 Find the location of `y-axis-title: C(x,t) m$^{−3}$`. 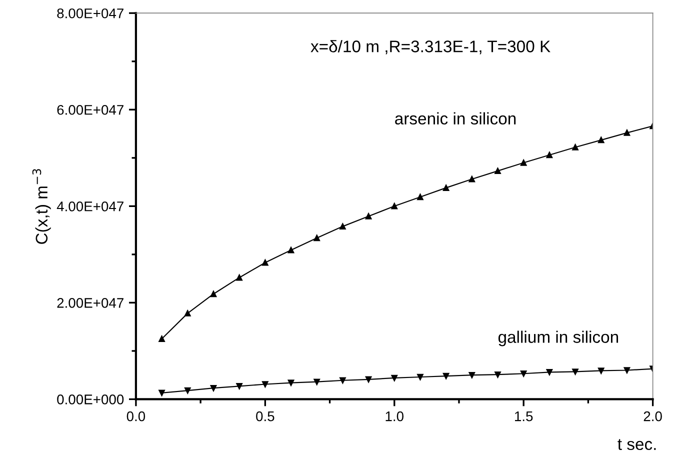

y-axis-title: C(x,t) m$^{−3}$ is located at coordinates (41, 206).